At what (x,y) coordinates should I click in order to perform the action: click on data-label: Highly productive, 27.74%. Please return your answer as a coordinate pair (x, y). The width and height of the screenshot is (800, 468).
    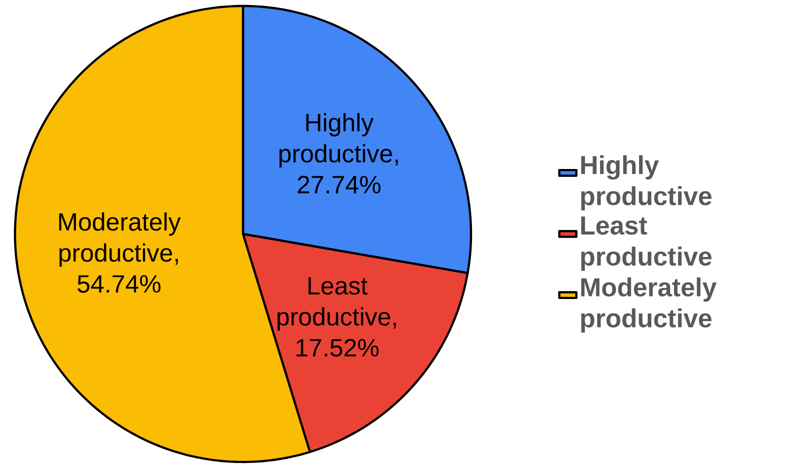
    Looking at the image, I should click on (338, 153).